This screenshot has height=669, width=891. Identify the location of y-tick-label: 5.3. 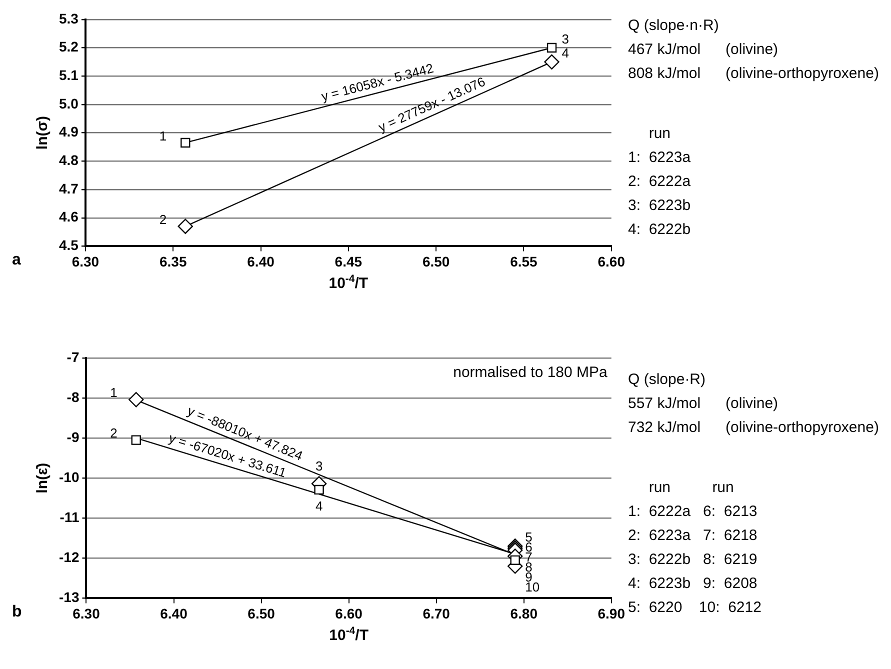
(68, 18).